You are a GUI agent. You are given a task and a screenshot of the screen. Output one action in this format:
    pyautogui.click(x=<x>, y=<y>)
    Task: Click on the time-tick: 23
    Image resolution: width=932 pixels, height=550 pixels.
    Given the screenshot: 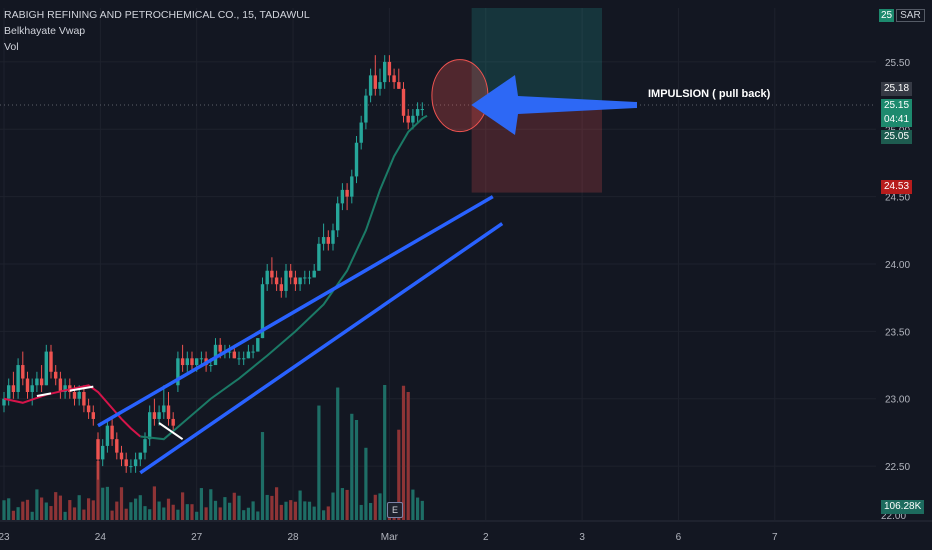 What is the action you would take?
    pyautogui.click(x=5, y=537)
    